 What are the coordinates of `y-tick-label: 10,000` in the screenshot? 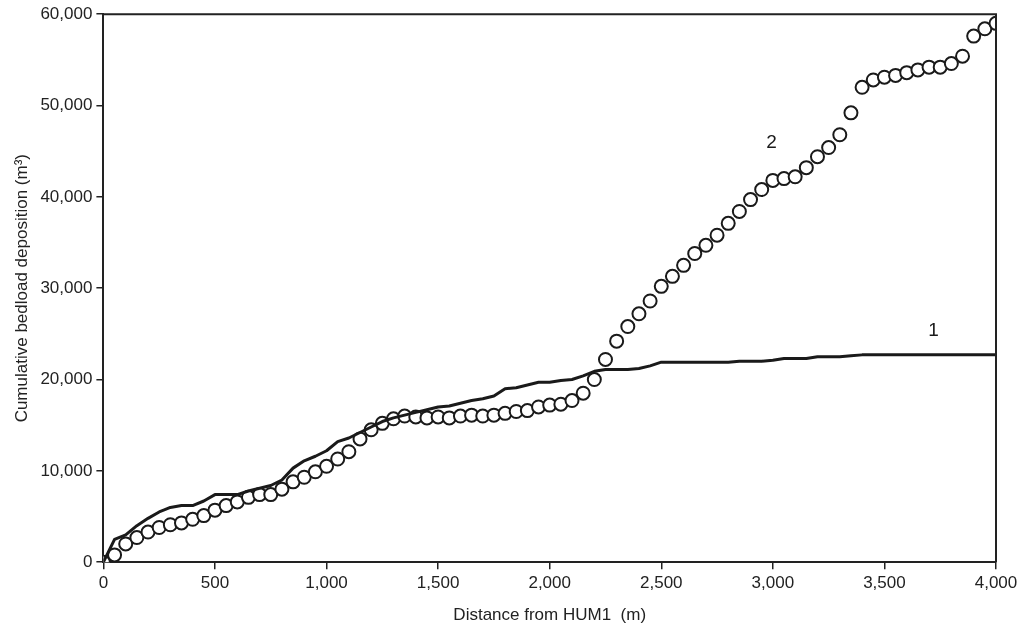 It's located at (66, 470).